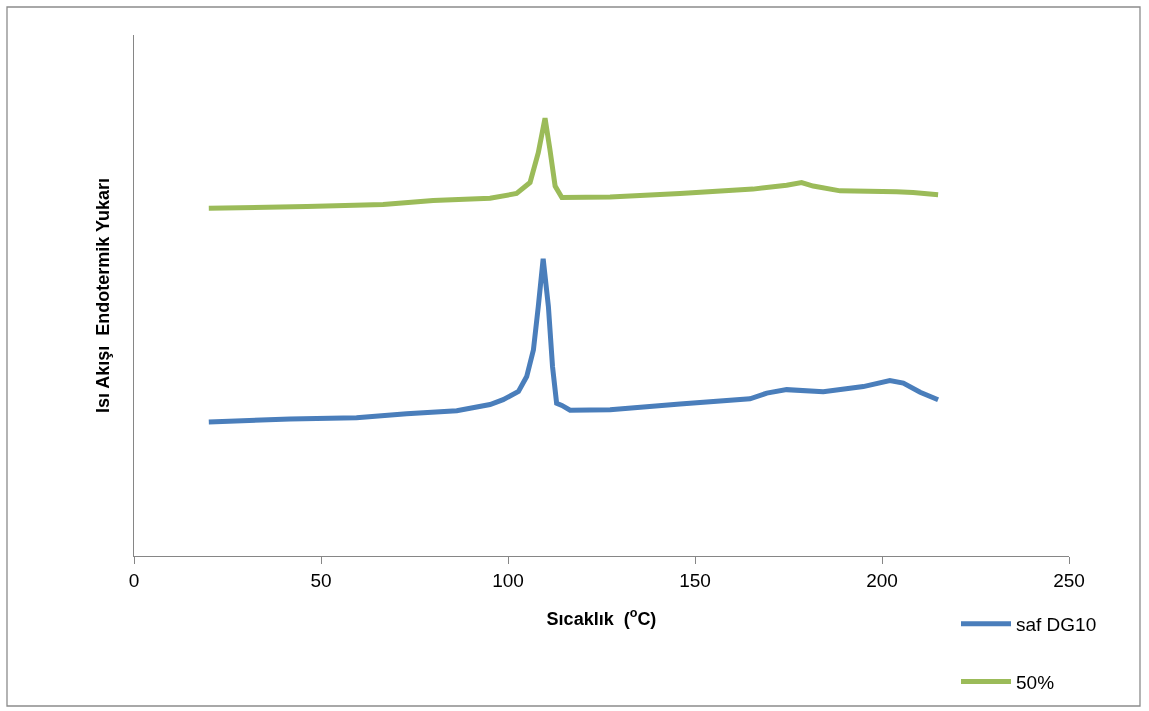  What do you see at coordinates (321, 580) in the screenshot?
I see `x-tick-label: 50` at bounding box center [321, 580].